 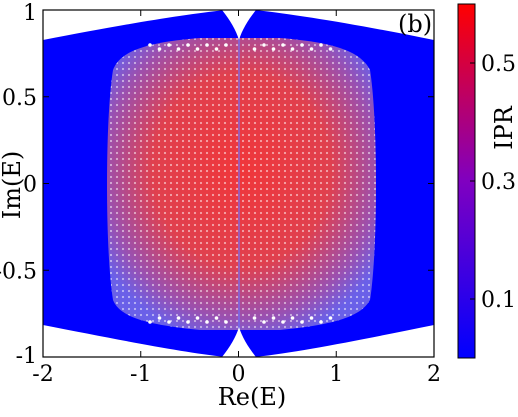 I want to click on colorbar-tick-label: 0.3, so click(x=498, y=182).